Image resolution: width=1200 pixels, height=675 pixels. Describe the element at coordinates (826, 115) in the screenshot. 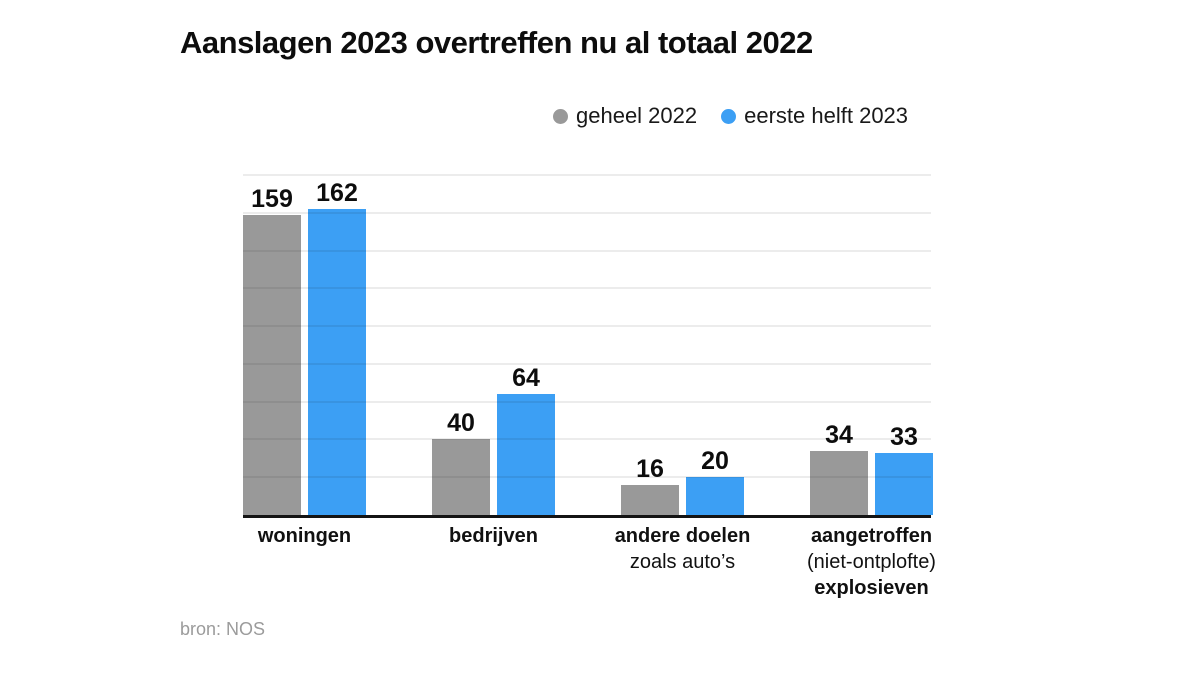

I see `legend-label-2023: eerste helft 2023` at that location.